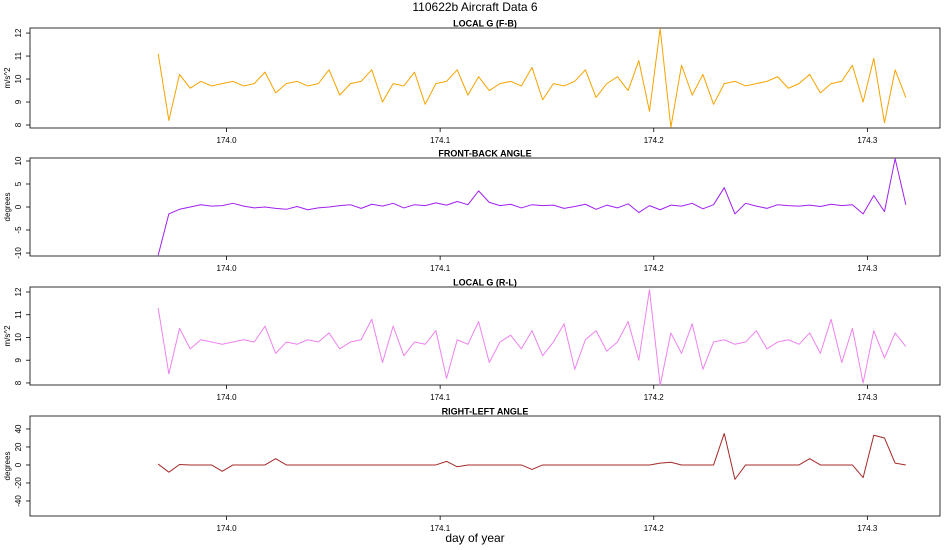 This screenshot has width=950, height=550. Describe the element at coordinates (485, 282) in the screenshot. I see `panel-title: LOCAL G (R-L)` at that location.